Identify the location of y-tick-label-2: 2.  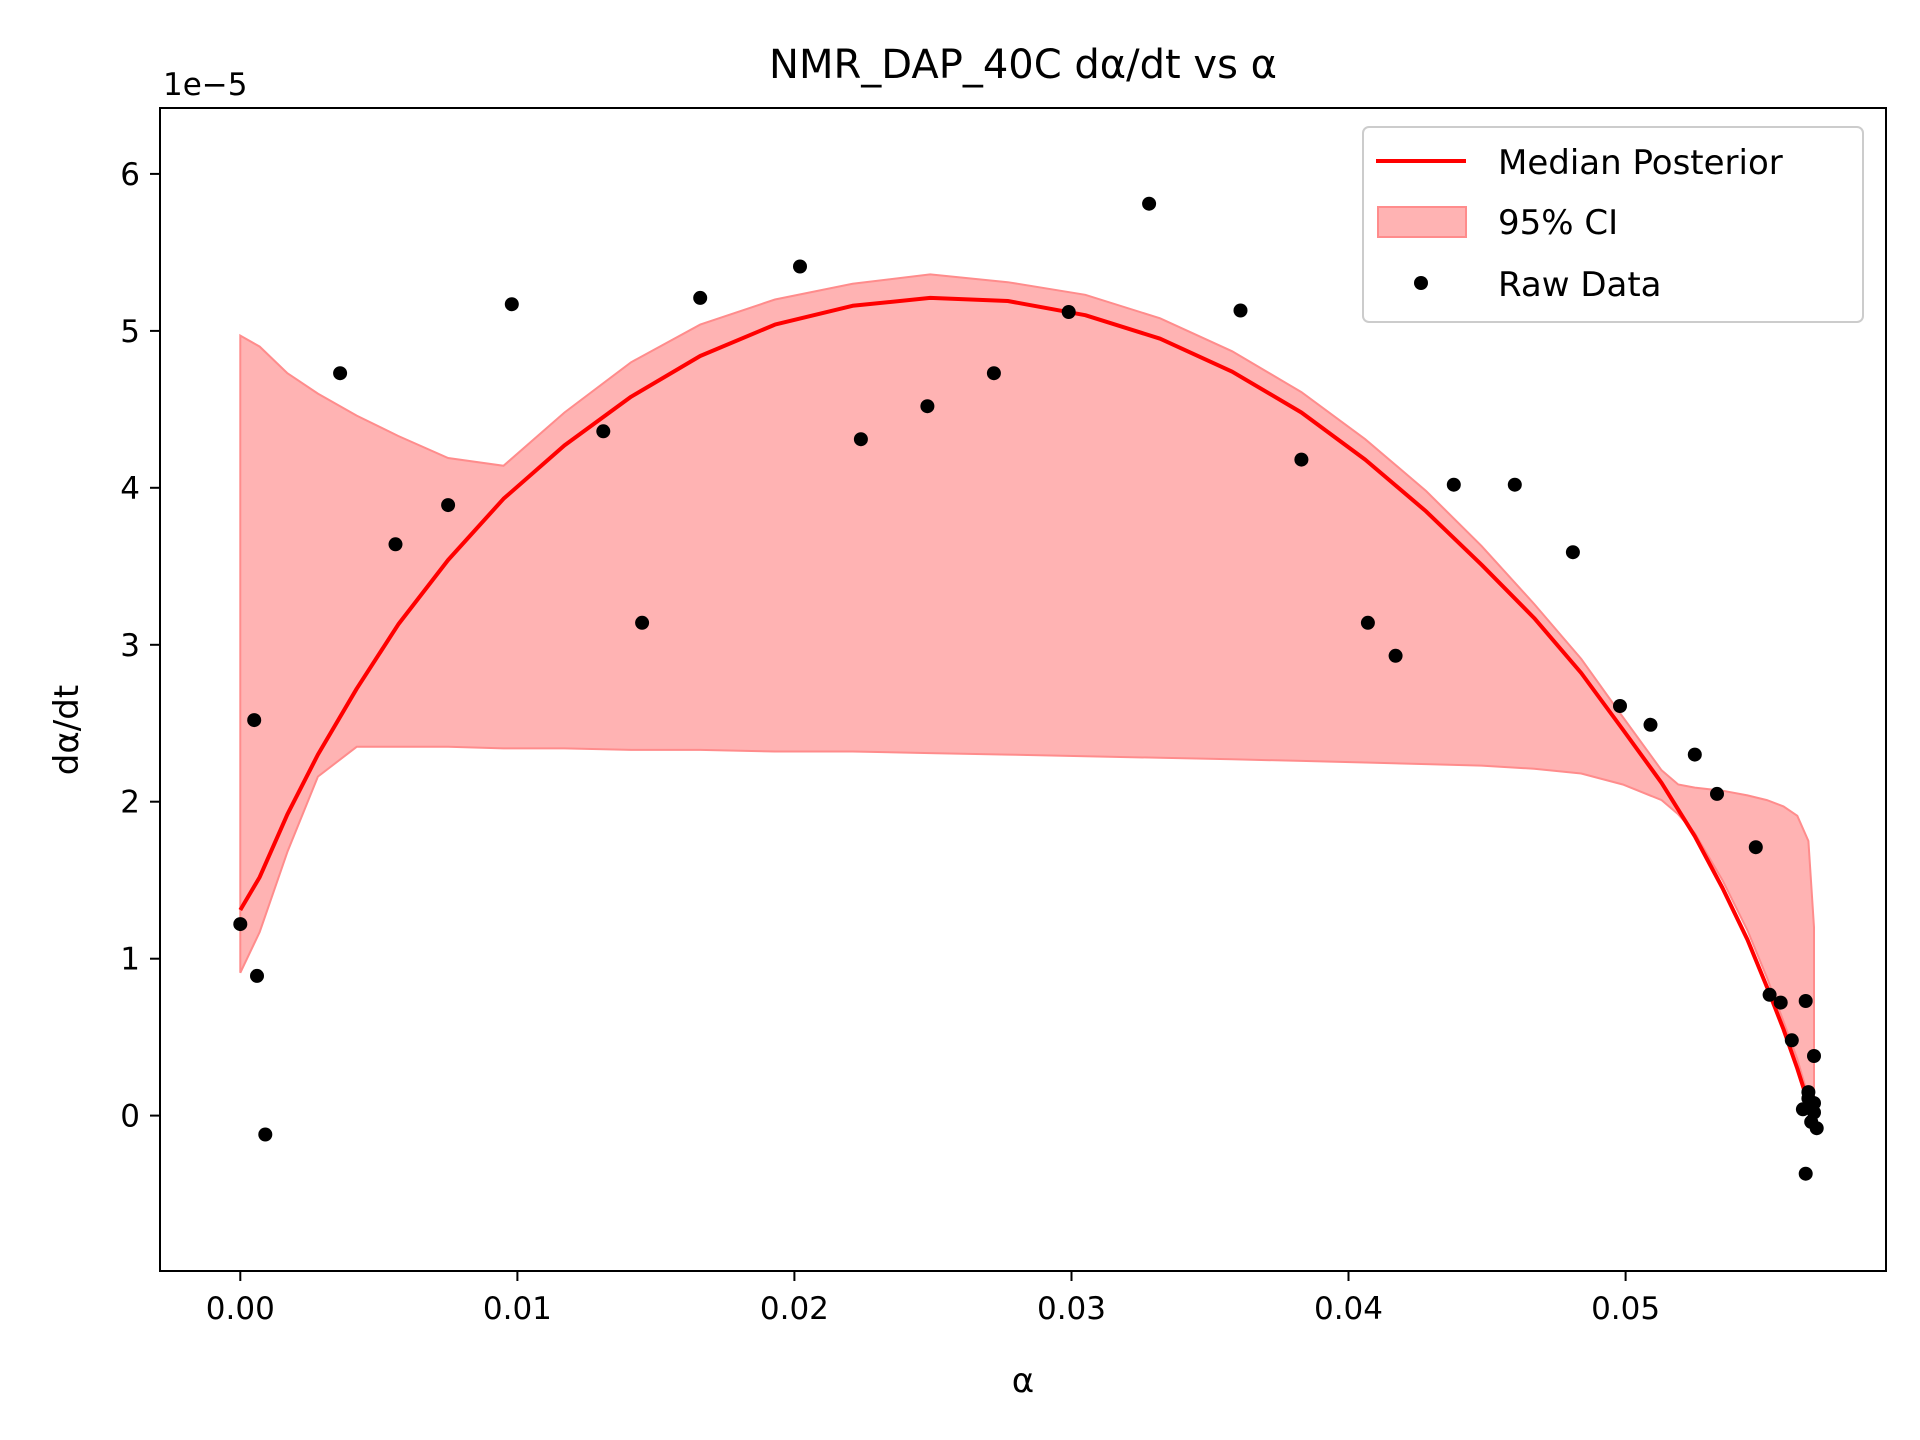
(130, 803).